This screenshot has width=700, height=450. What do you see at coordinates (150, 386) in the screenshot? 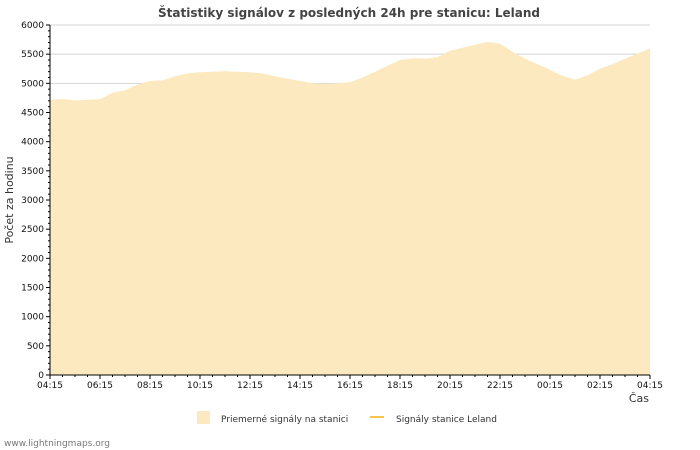
I see `x-tick-label: 08:15` at bounding box center [150, 386].